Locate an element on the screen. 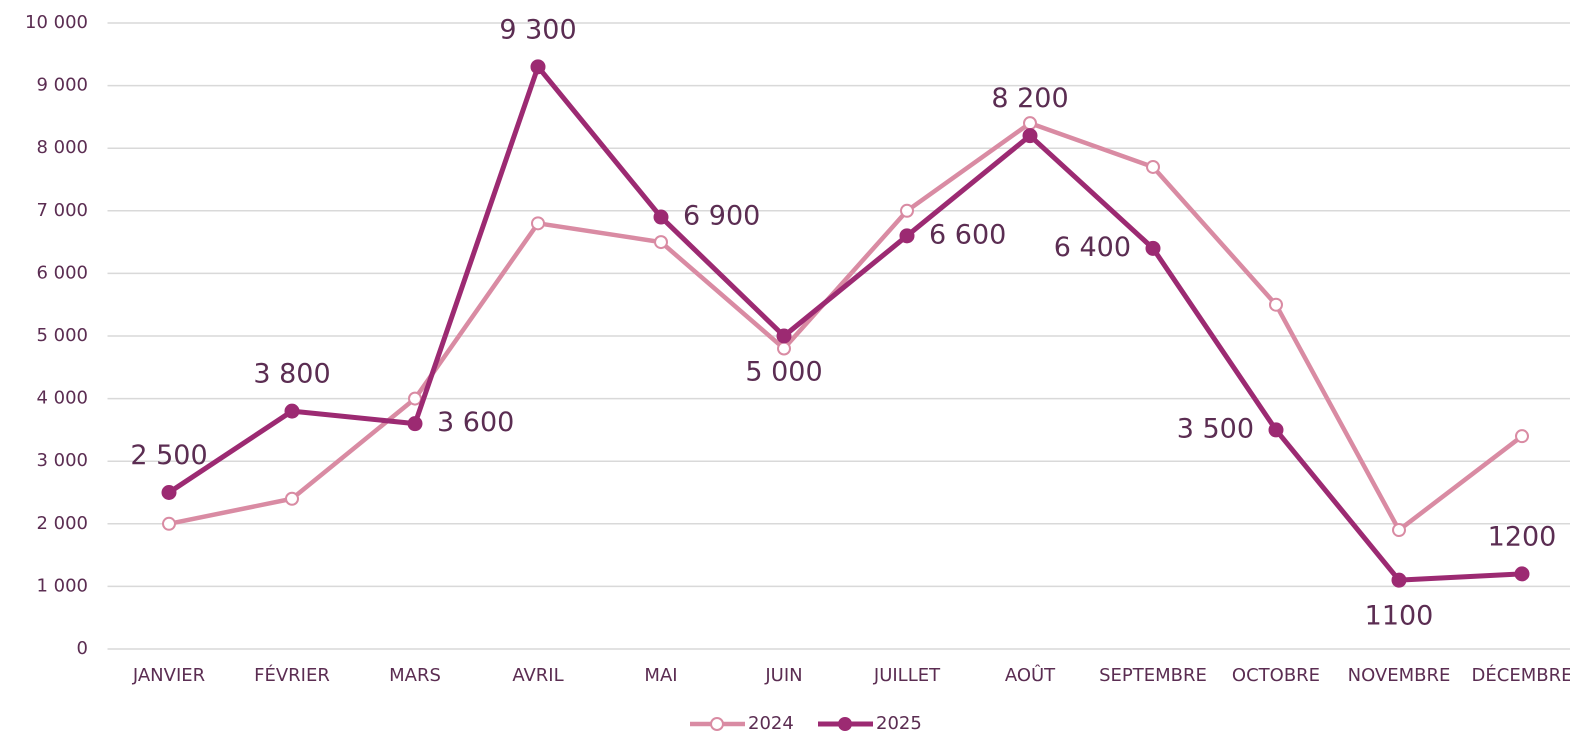  y-tick-label: 0 is located at coordinates (82, 648).